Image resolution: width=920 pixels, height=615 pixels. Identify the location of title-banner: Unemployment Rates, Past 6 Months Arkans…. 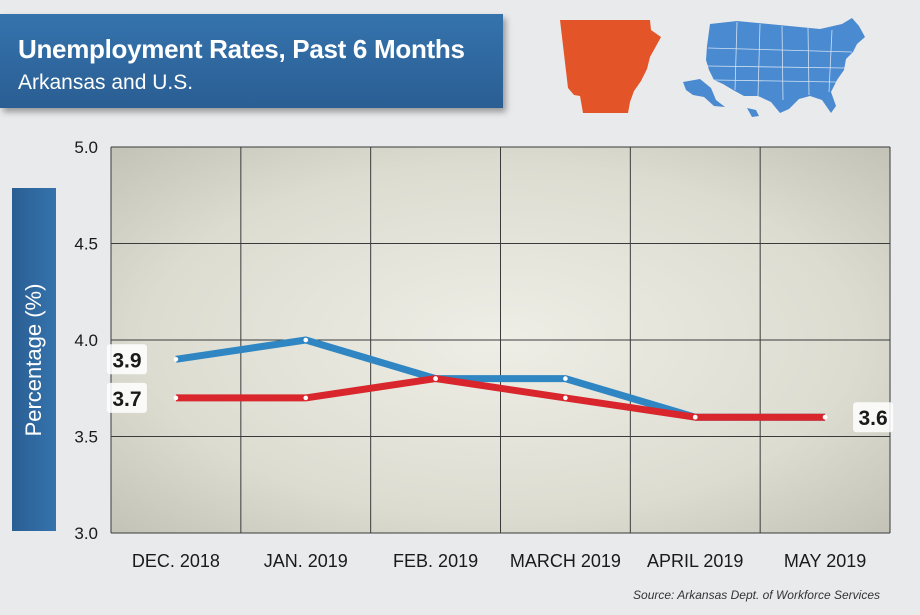
(251, 61).